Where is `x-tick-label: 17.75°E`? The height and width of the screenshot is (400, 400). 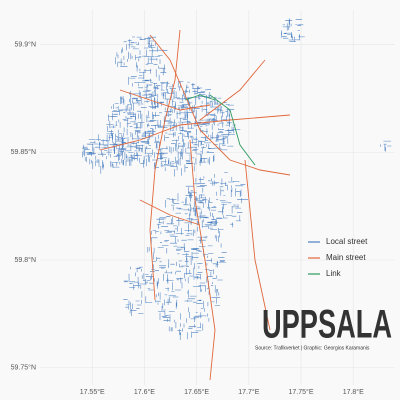 x-tick-label: 17.75°E is located at coordinates (301, 392).